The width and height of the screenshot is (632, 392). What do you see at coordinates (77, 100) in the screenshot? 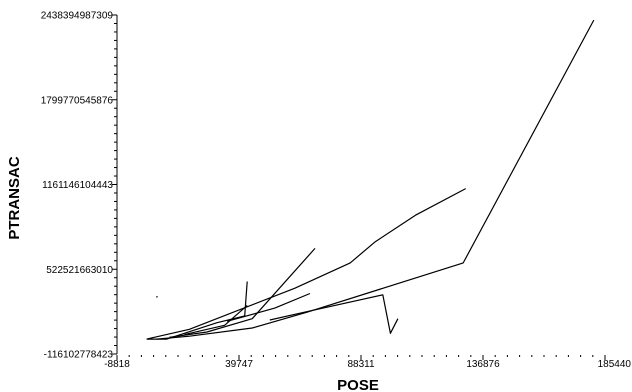
I see `y-tick-label: 1799770545876` at bounding box center [77, 100].